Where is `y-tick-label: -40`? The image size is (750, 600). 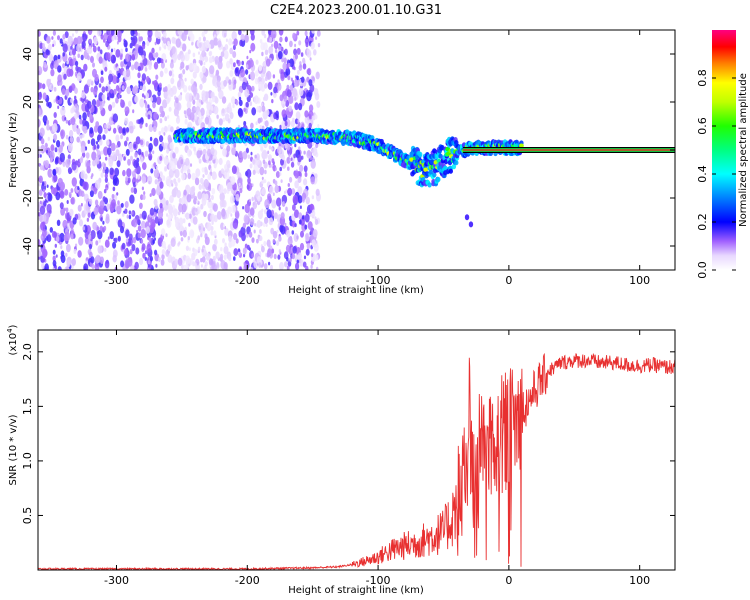 y-tick-label: -40 is located at coordinates (27, 246).